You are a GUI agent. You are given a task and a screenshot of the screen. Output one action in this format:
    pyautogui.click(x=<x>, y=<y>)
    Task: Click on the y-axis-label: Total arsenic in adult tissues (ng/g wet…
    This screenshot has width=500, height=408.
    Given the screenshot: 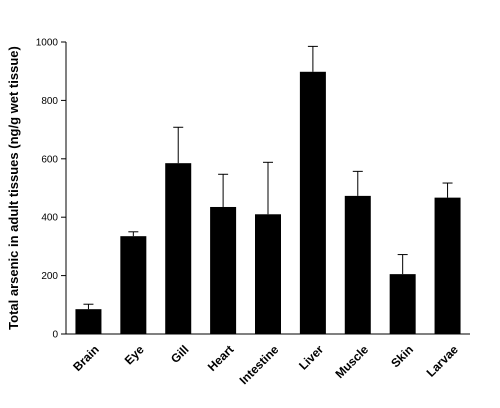 What is the action you would take?
    pyautogui.click(x=13, y=188)
    